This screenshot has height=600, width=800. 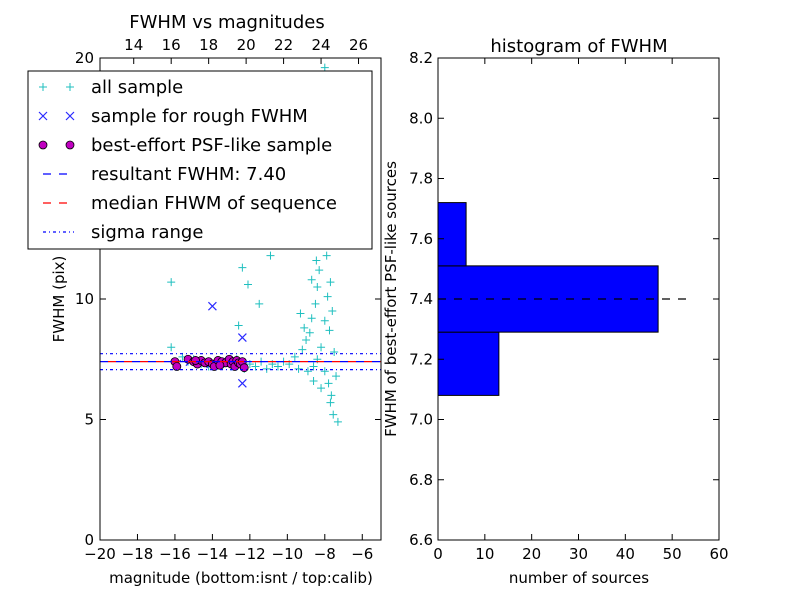 What do you see at coordinates (672, 554) in the screenshot?
I see `histogram-x-tick-label-5: 50` at bounding box center [672, 554].